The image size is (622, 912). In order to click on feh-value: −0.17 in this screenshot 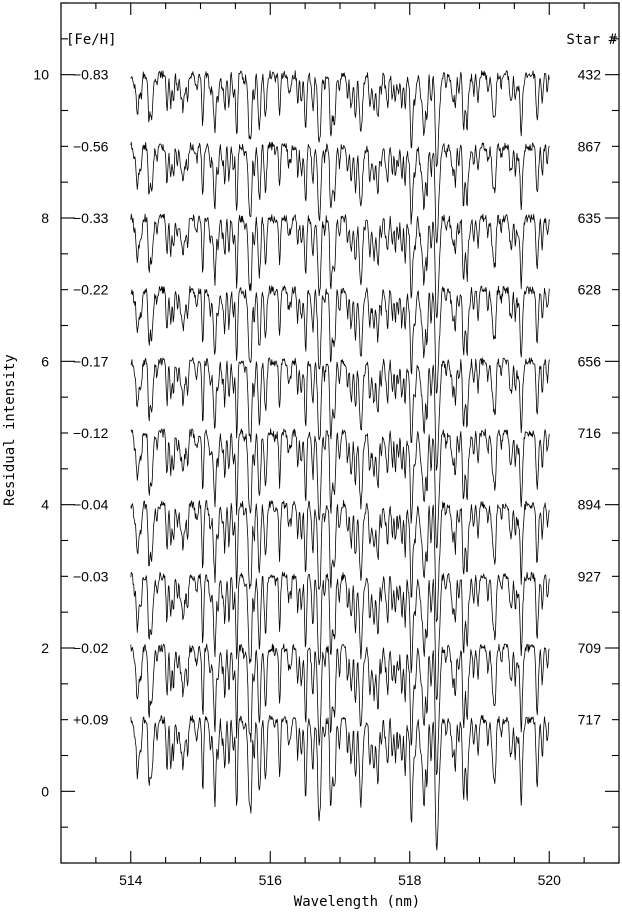, I will do `click(91, 361)`.